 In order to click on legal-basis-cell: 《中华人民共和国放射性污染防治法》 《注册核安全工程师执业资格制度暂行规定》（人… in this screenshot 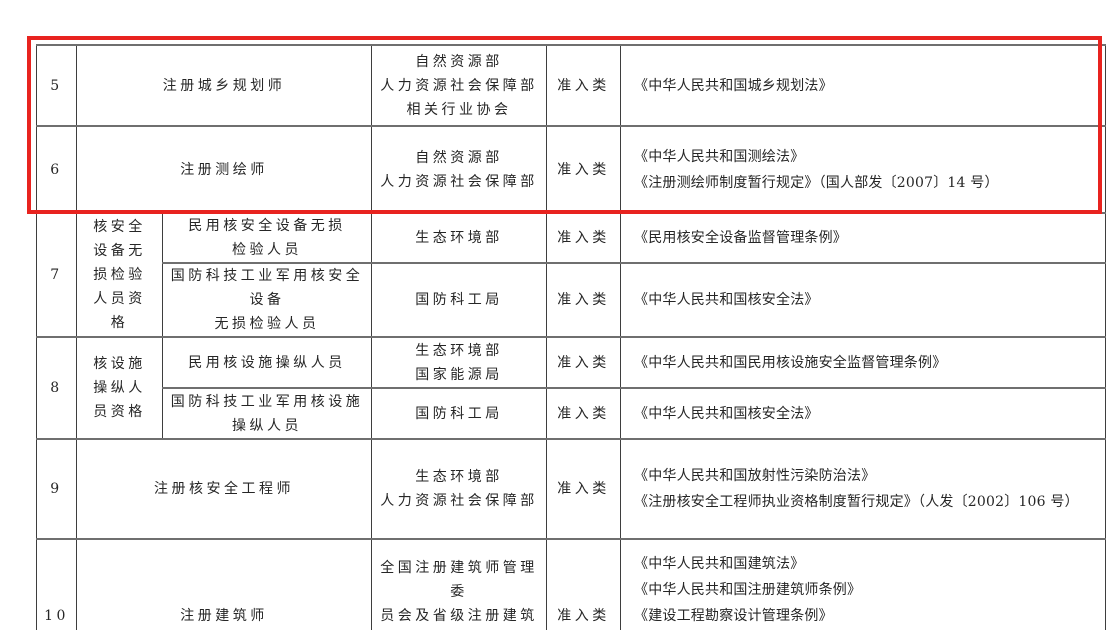, I will do `click(863, 489)`.